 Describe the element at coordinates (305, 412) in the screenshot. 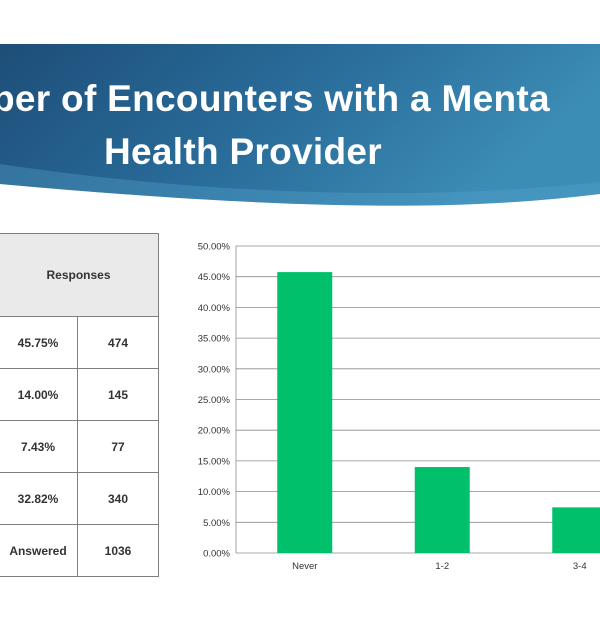

I see `bar-never` at that location.